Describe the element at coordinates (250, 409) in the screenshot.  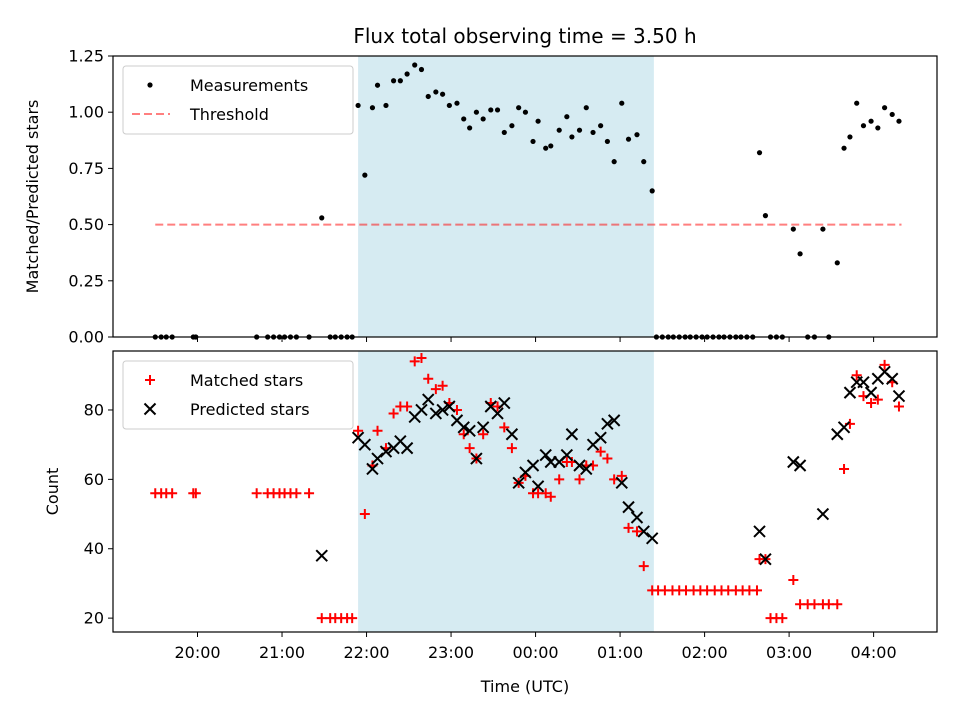
I see `legend-label: Predicted stars` at that location.